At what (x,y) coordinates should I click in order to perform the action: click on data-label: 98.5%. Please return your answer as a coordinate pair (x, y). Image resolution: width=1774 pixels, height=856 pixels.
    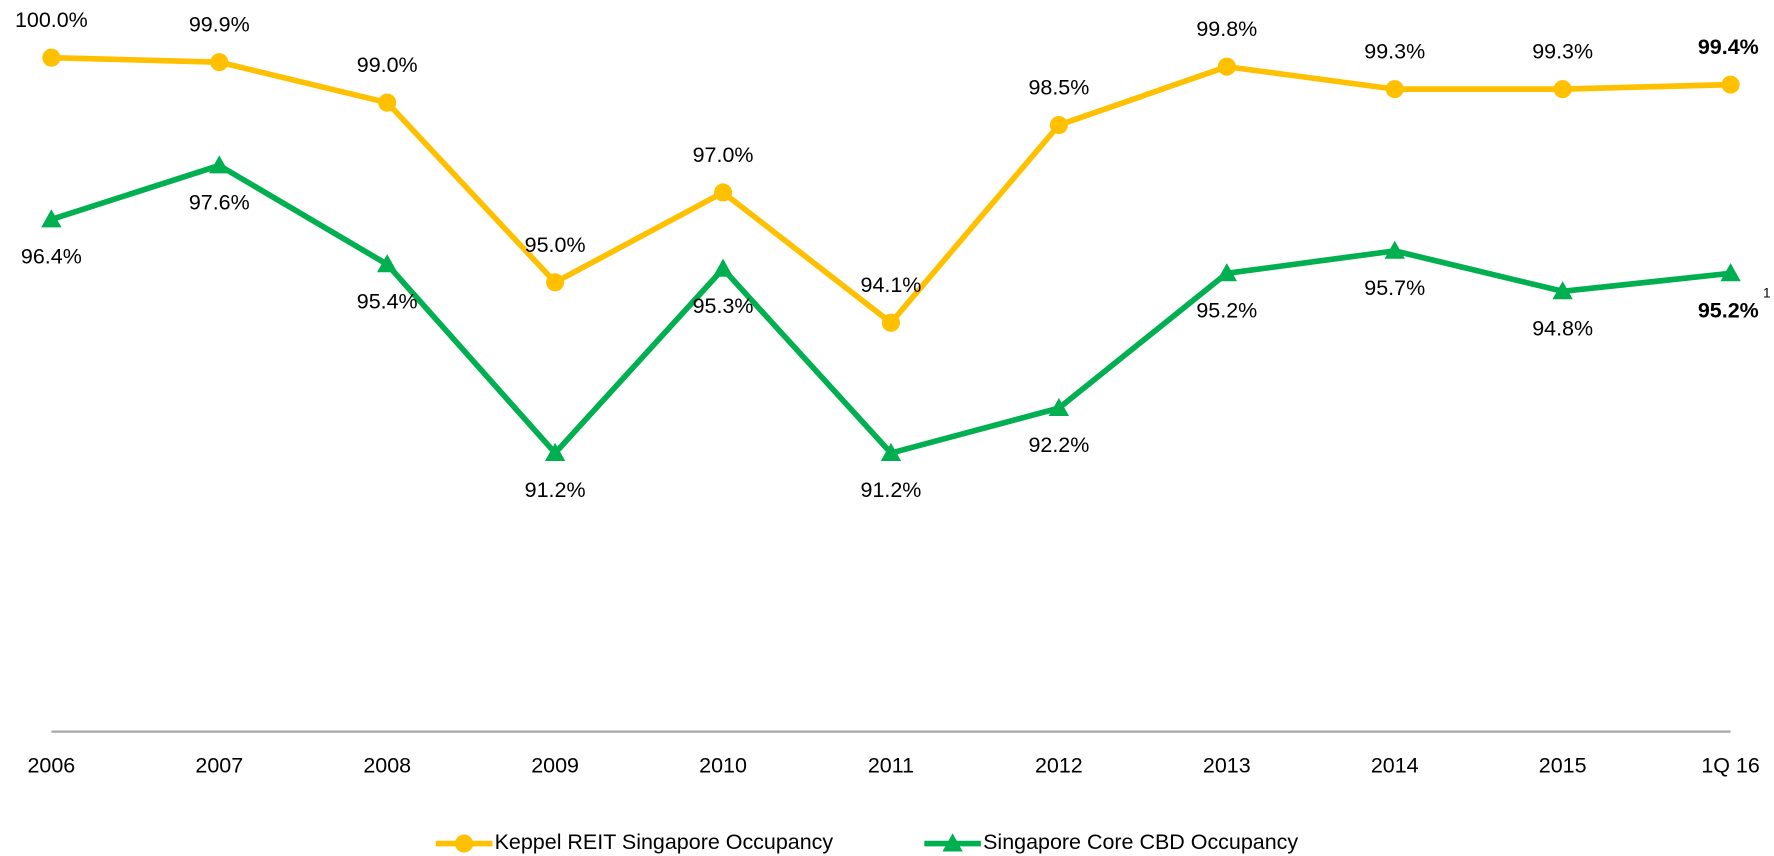
    Looking at the image, I should click on (1058, 88).